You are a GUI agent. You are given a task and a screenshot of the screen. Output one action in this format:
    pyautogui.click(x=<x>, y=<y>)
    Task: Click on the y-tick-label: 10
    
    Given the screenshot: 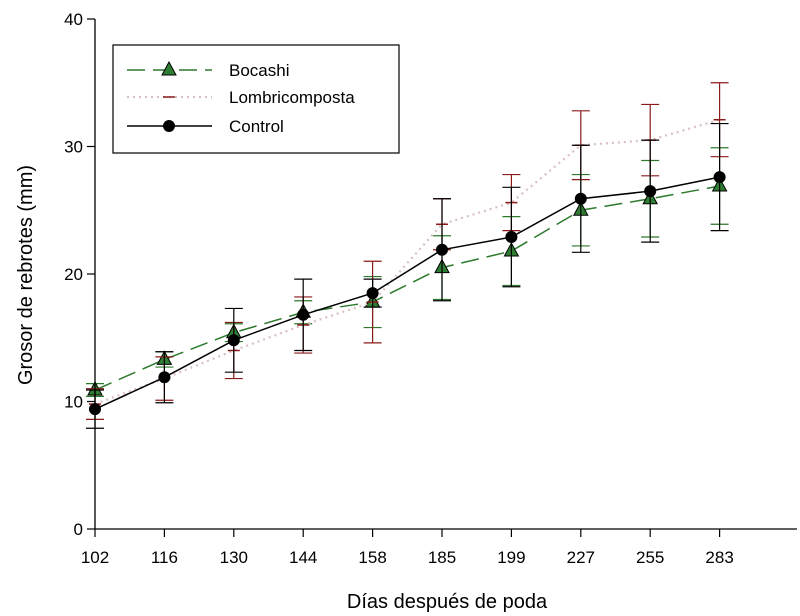 What is the action you would take?
    pyautogui.click(x=73, y=402)
    